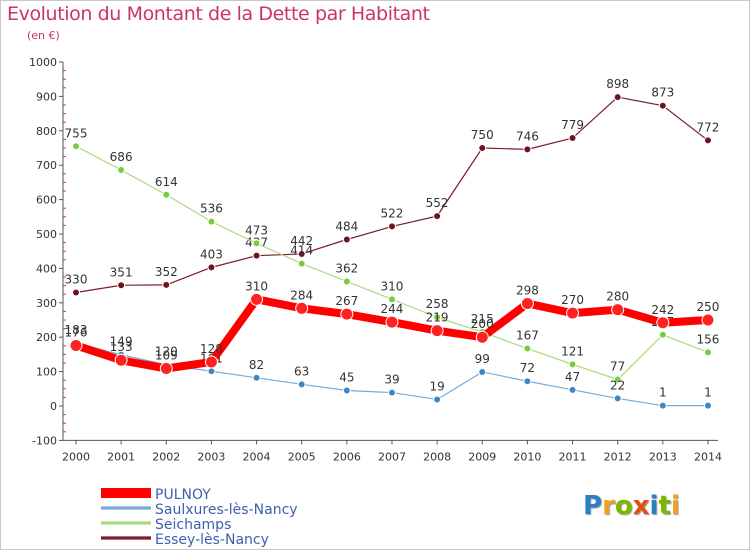  I want to click on x-tick-label: 2014, so click(708, 456).